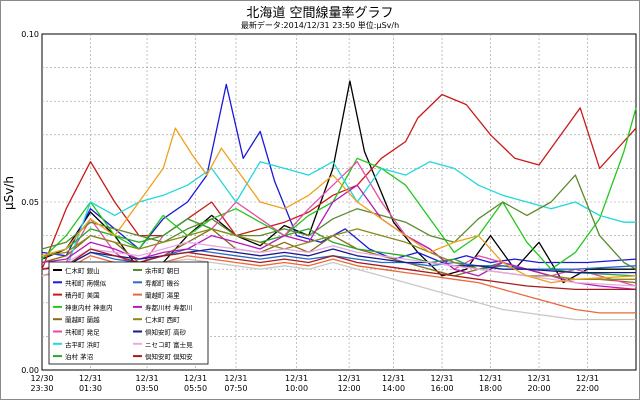  I want to click on x-tick-label: 20:00, so click(538, 388).